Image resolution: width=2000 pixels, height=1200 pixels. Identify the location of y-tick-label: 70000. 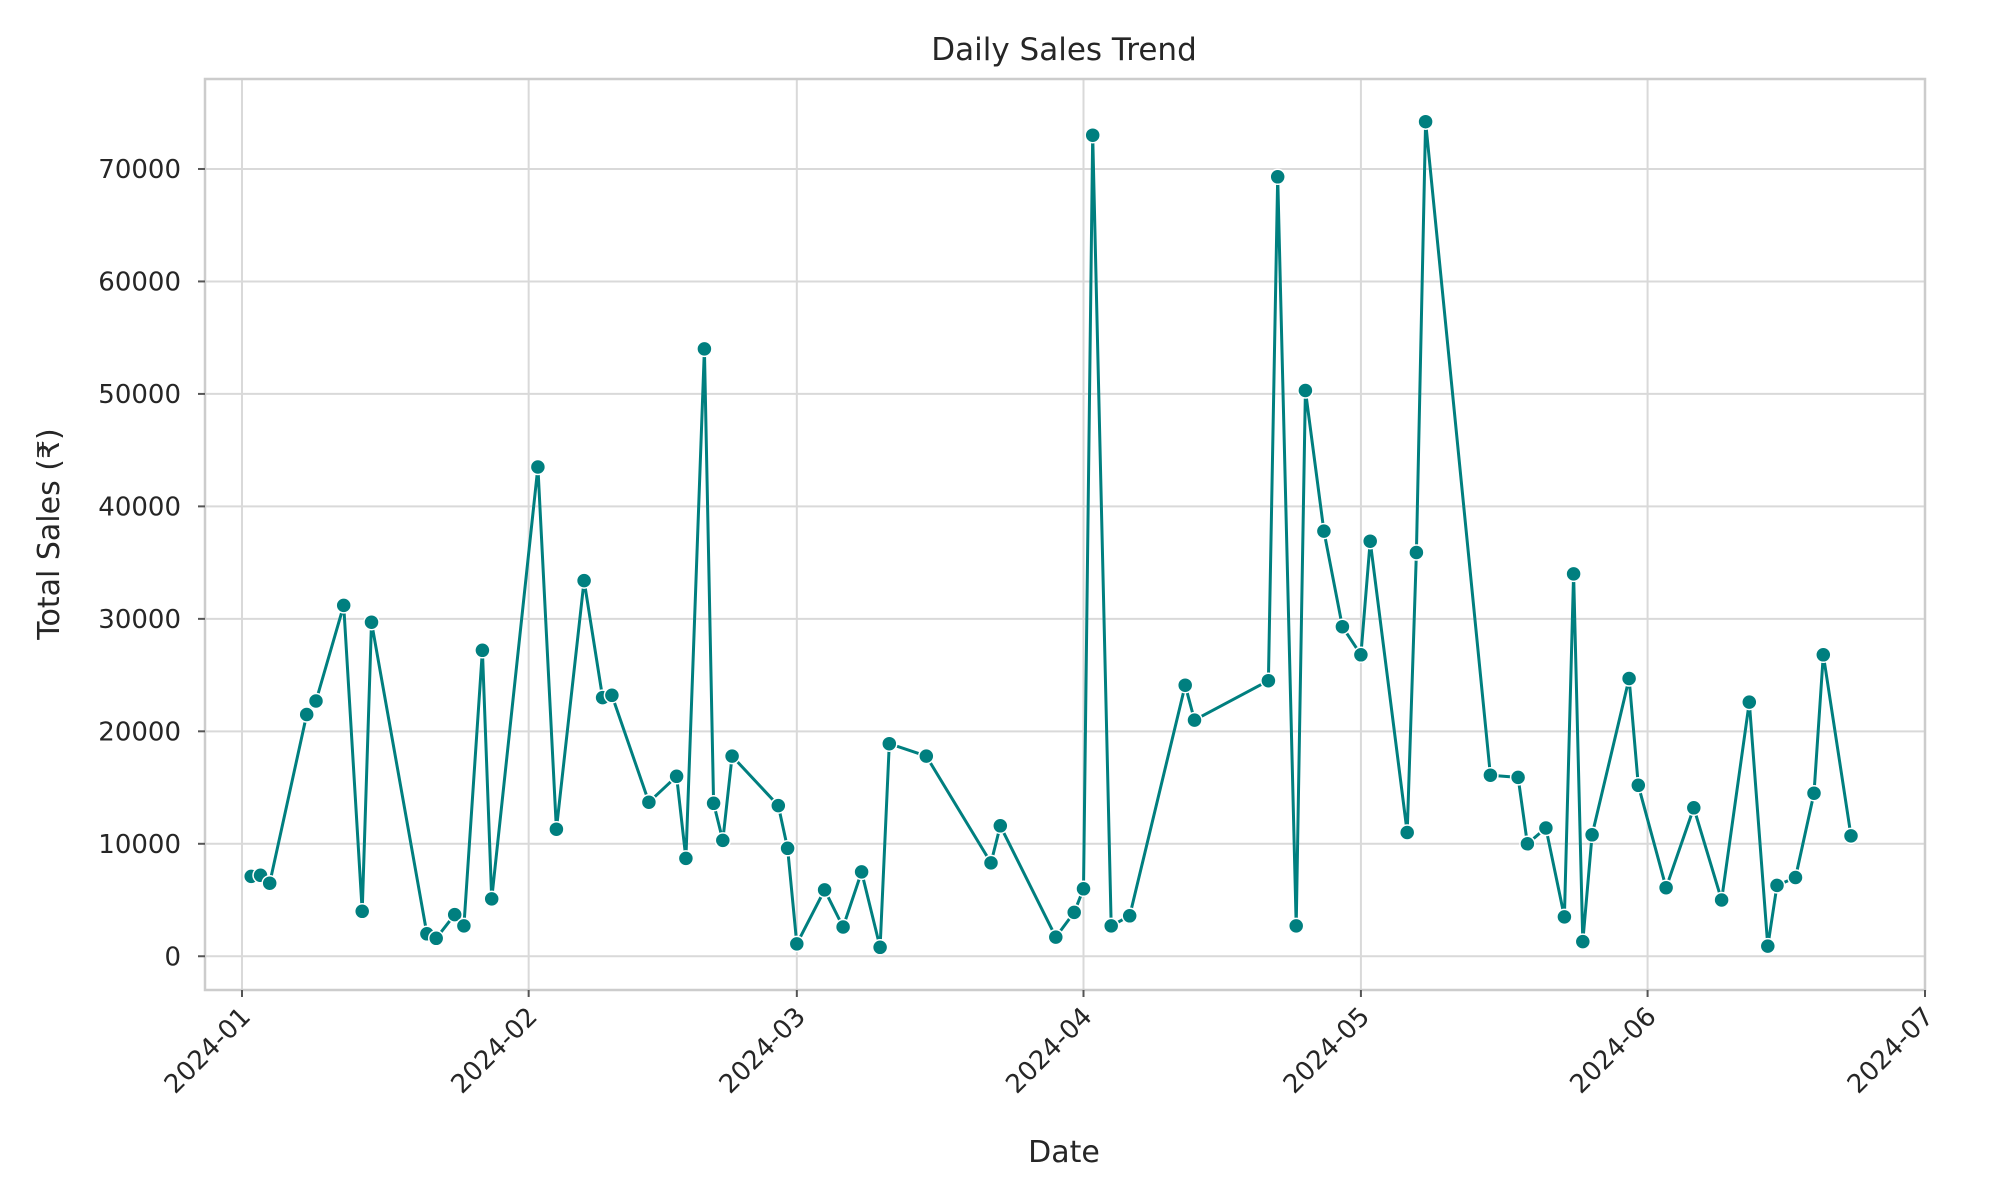
(139, 170).